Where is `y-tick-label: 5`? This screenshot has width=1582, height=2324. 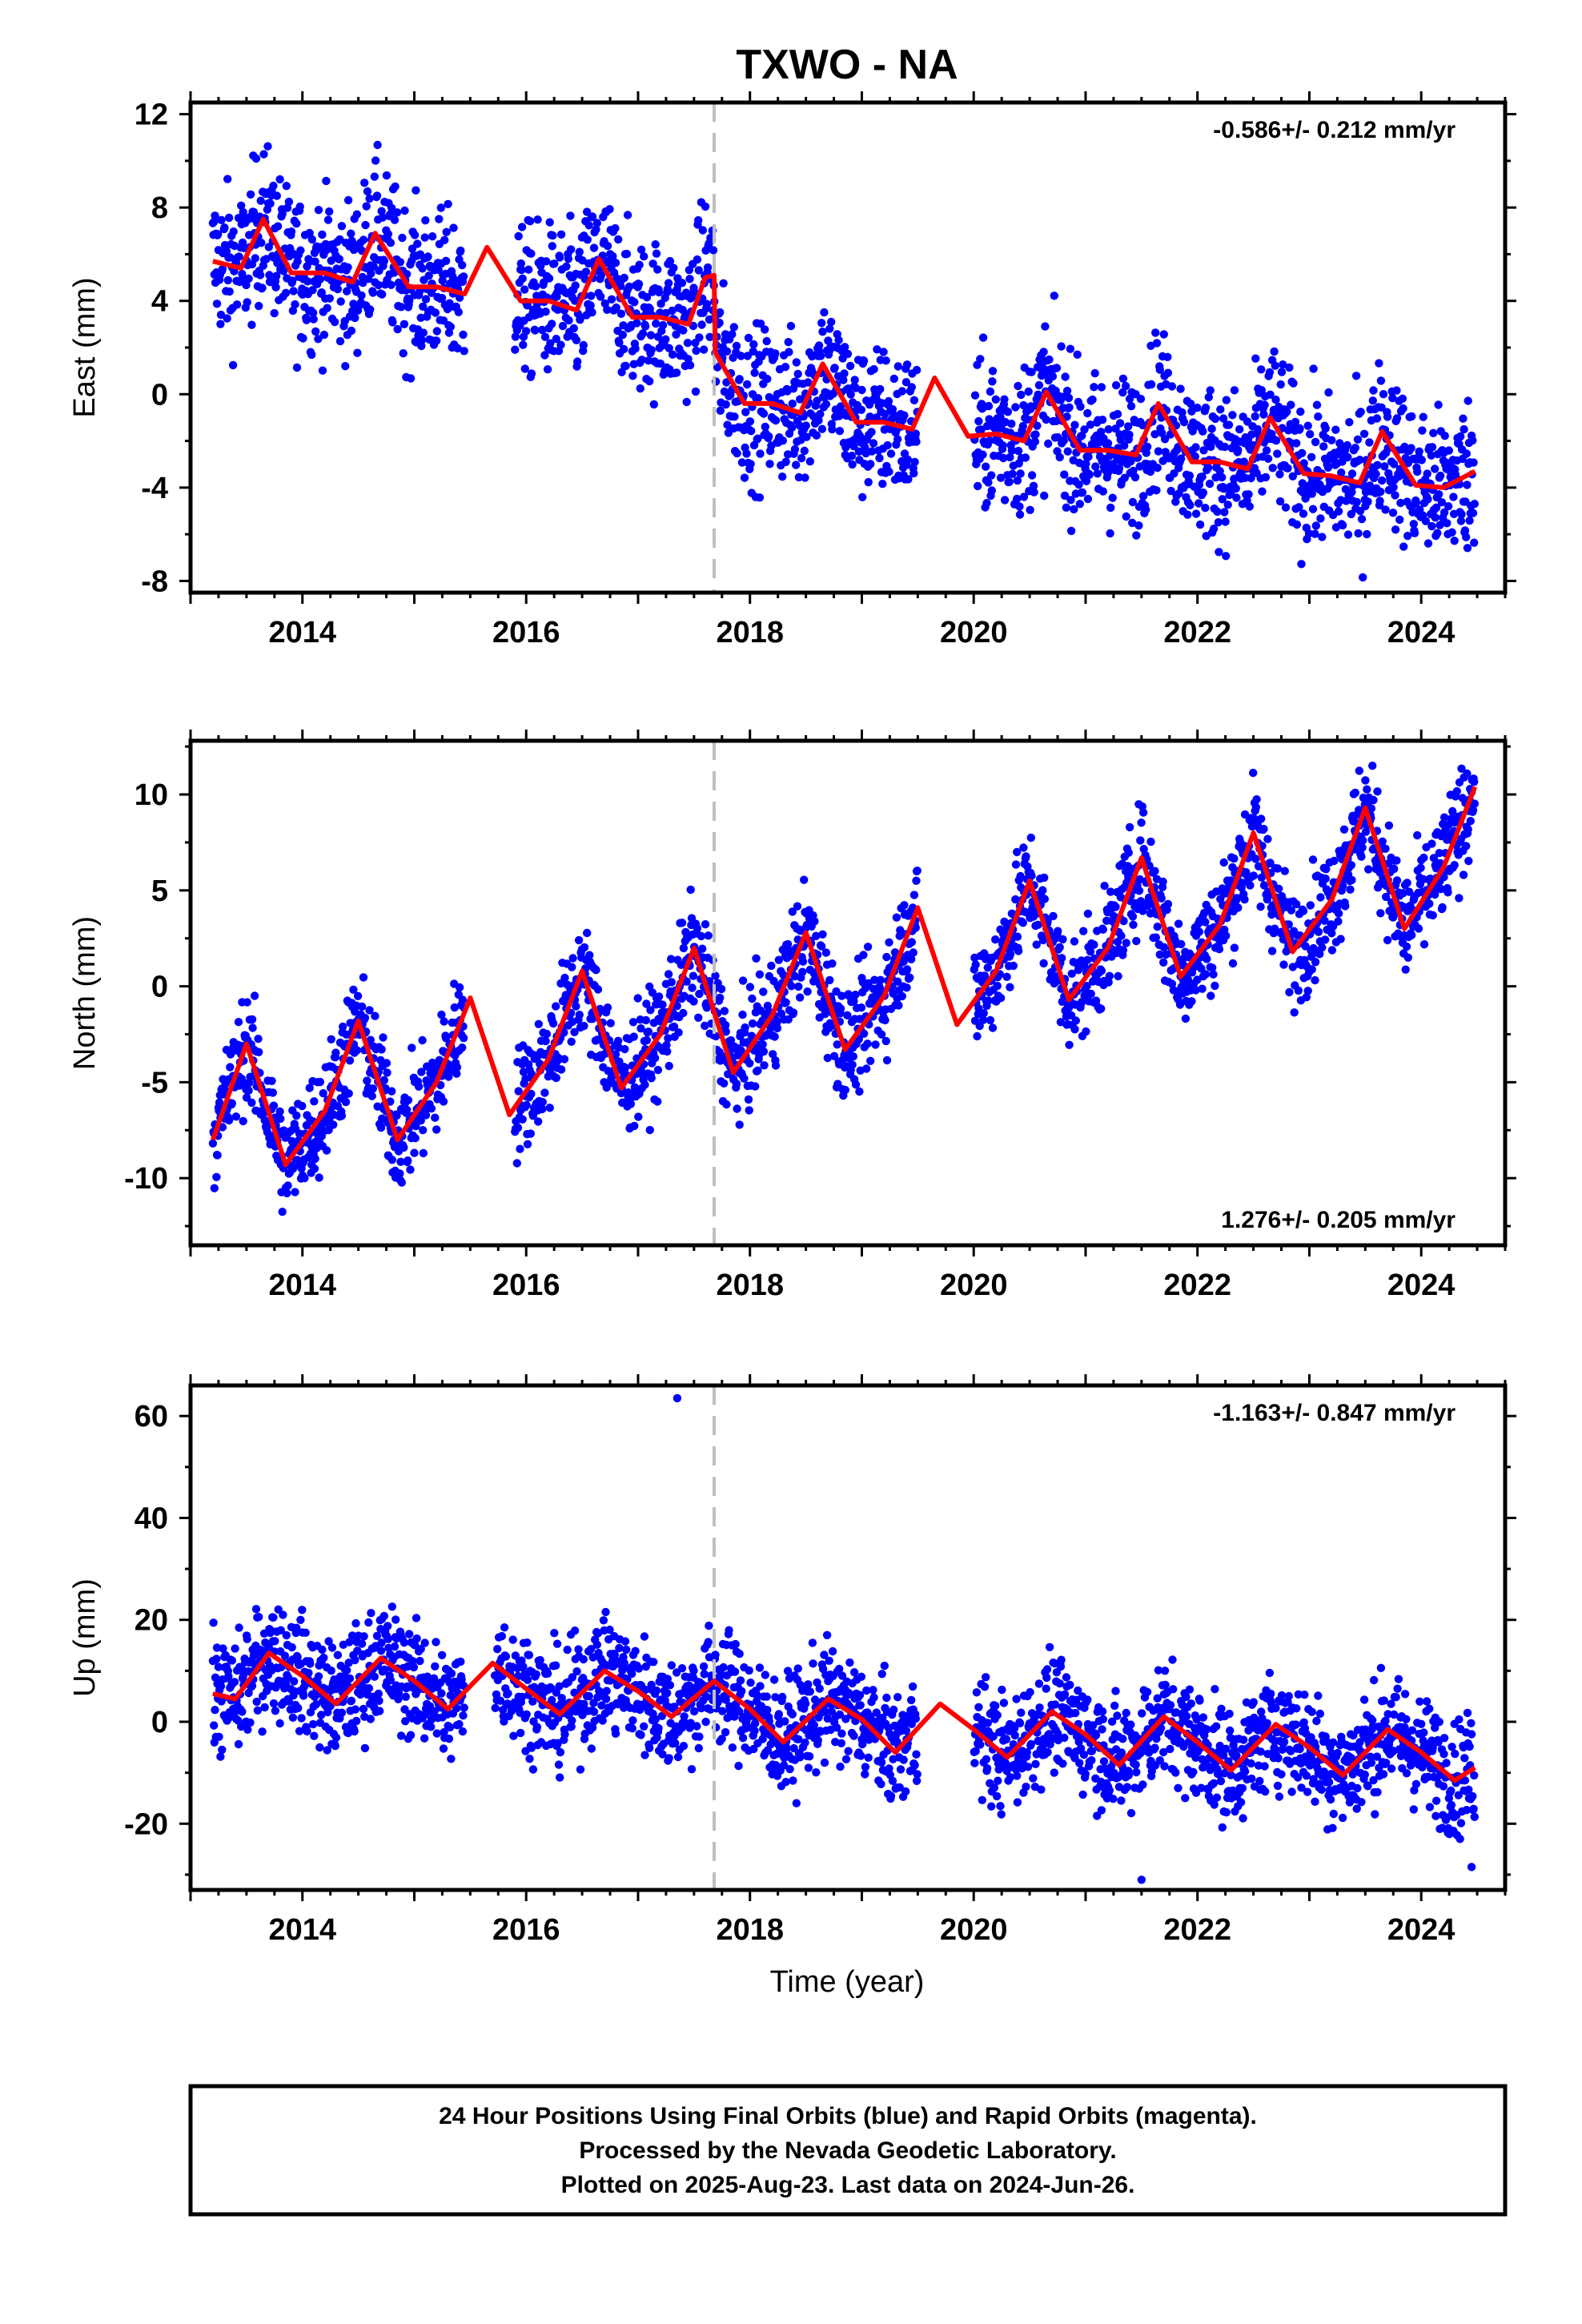
y-tick-label: 5 is located at coordinates (159, 892).